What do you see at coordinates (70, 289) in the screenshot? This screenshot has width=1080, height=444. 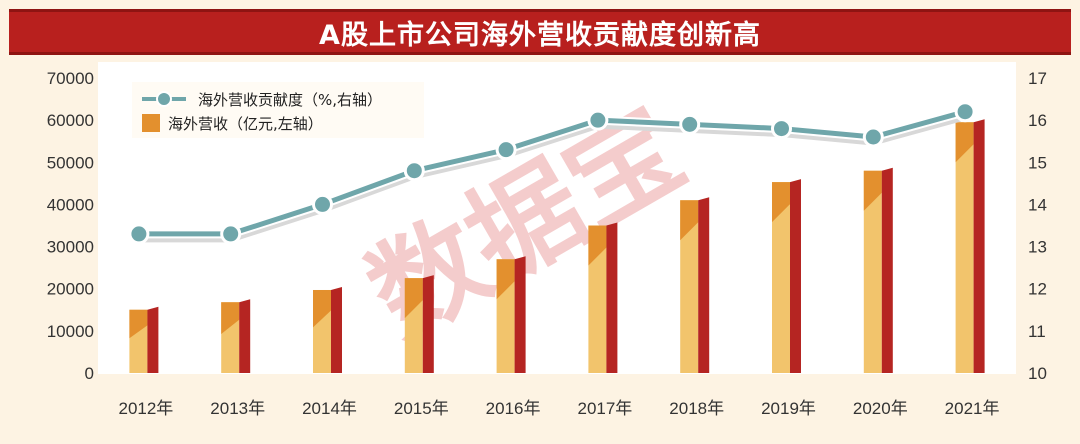 I see `left-axis-tick: 20000` at bounding box center [70, 289].